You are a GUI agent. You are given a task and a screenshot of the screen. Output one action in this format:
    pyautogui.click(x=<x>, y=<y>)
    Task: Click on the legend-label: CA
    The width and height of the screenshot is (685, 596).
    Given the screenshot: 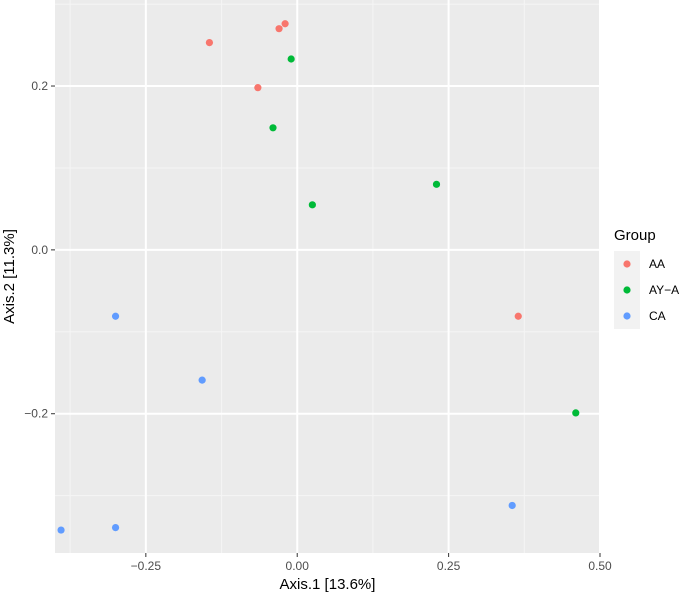 What is the action you would take?
    pyautogui.click(x=657, y=316)
    